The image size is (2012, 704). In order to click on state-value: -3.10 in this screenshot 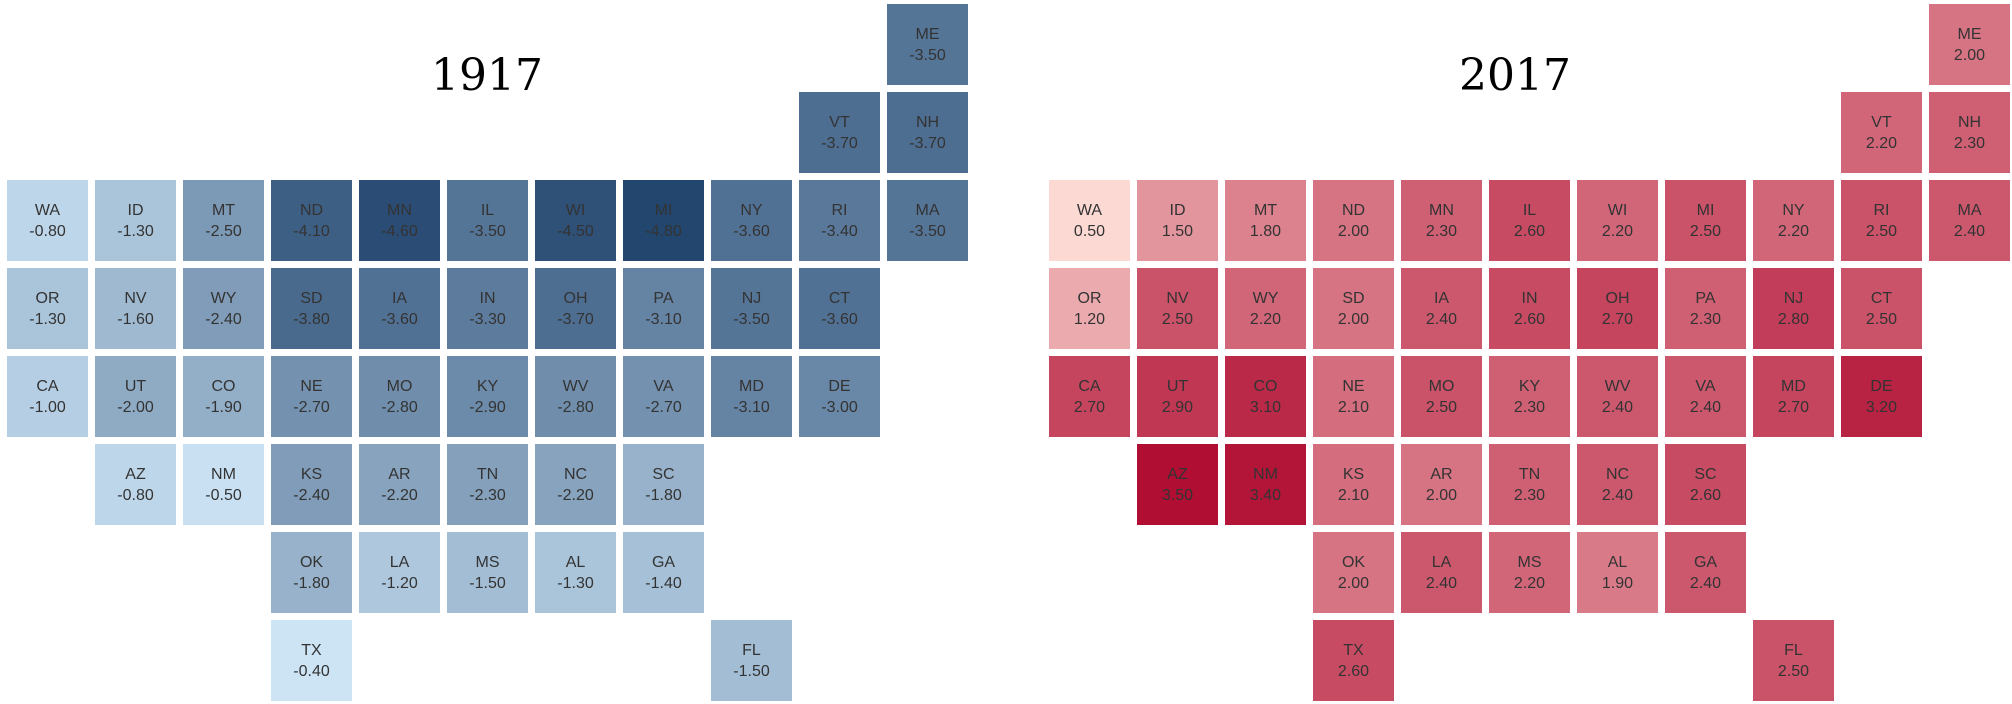, I will do `click(663, 319)`.